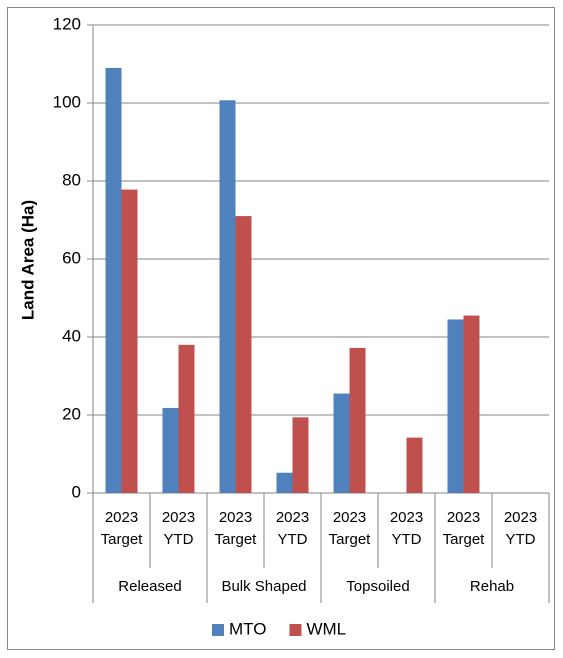 The height and width of the screenshot is (658, 563). I want to click on y-tick-label: 20, so click(71, 413).